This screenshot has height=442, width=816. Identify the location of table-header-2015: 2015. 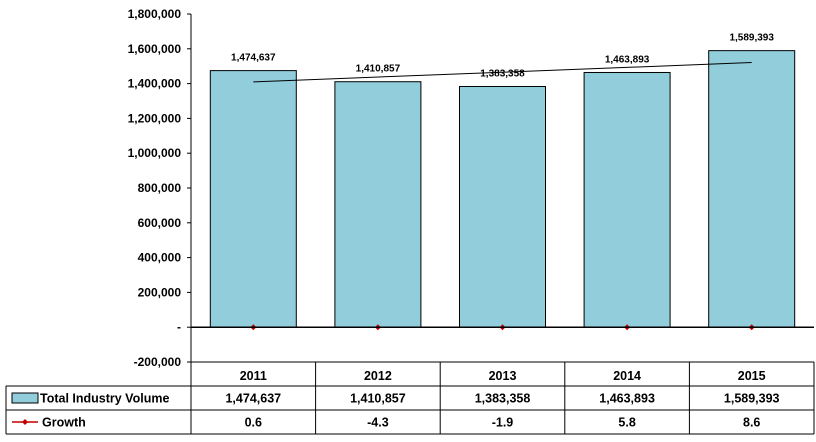
(752, 376).